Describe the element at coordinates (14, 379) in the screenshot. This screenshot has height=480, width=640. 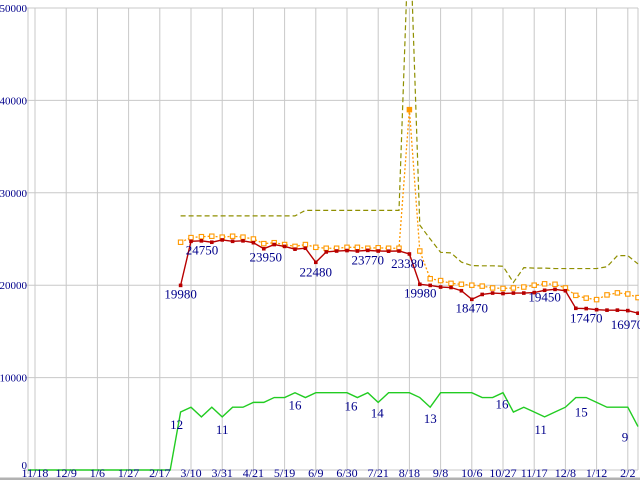
I see `y-tick-label: 10000` at that location.